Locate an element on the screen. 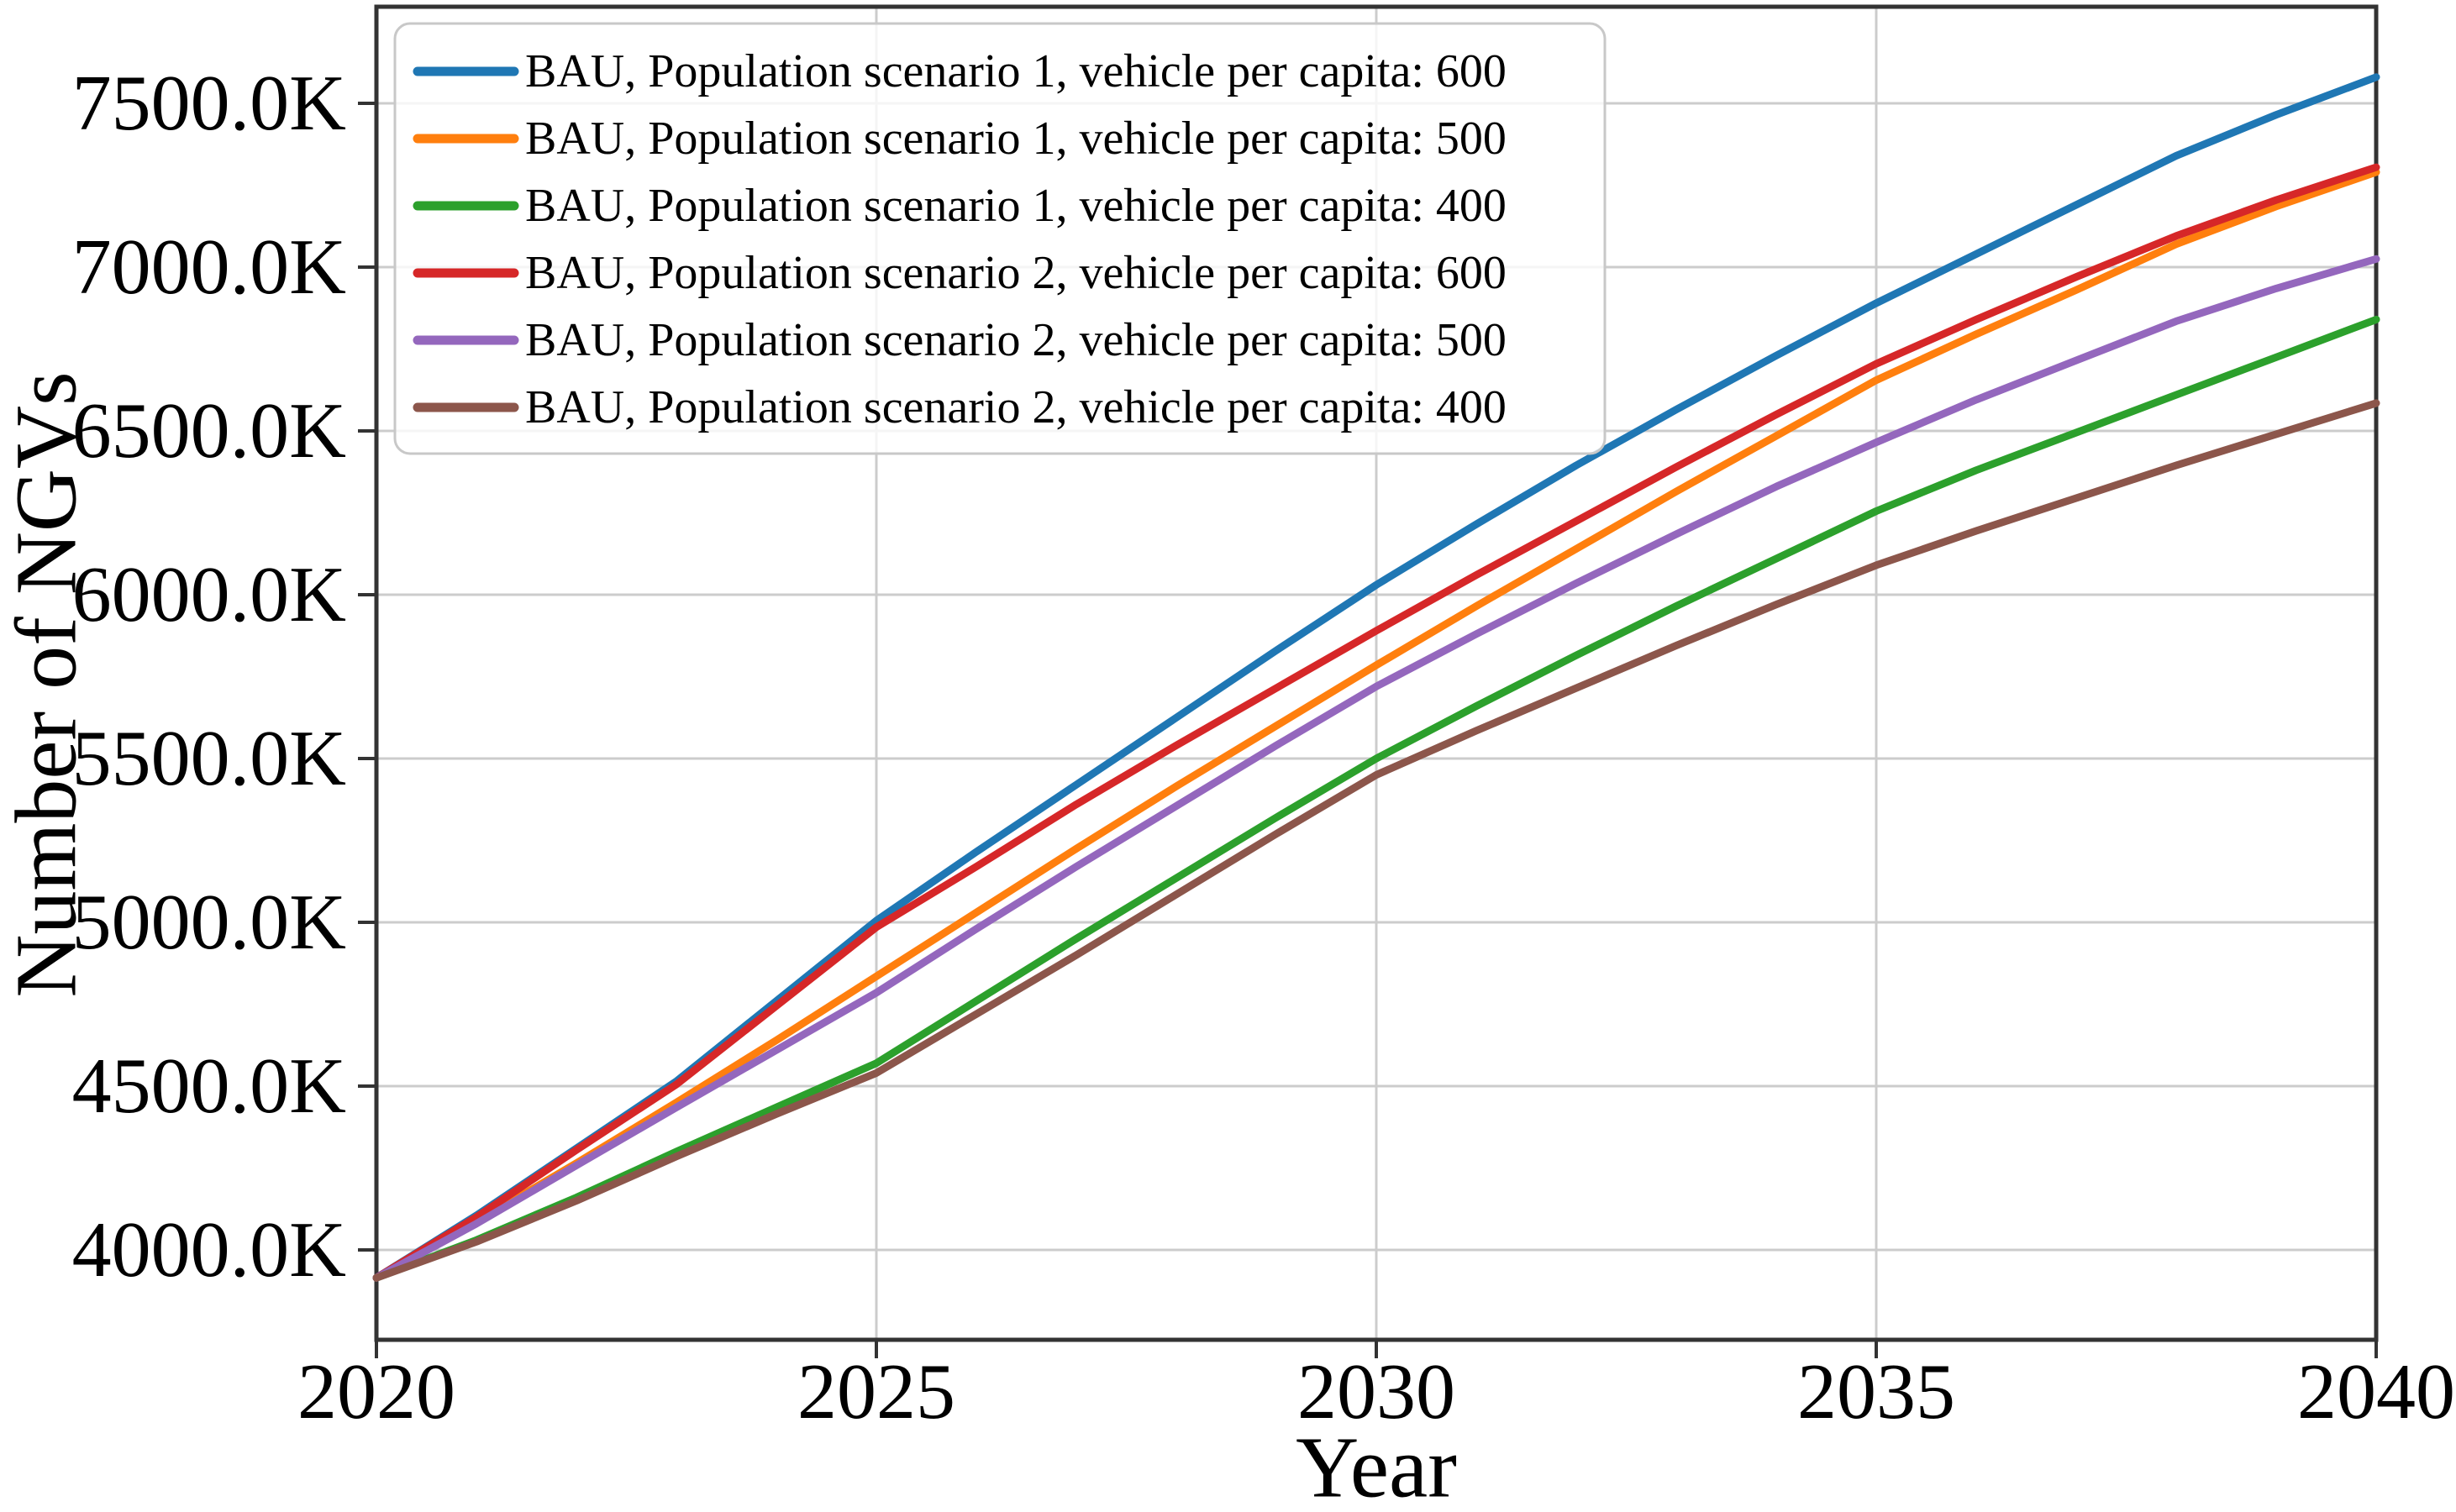 Image resolution: width=2456 pixels, height=1512 pixels. x-axis-tick-labels: 2020 2025 2030 2035 2040 is located at coordinates (1376, 1392).